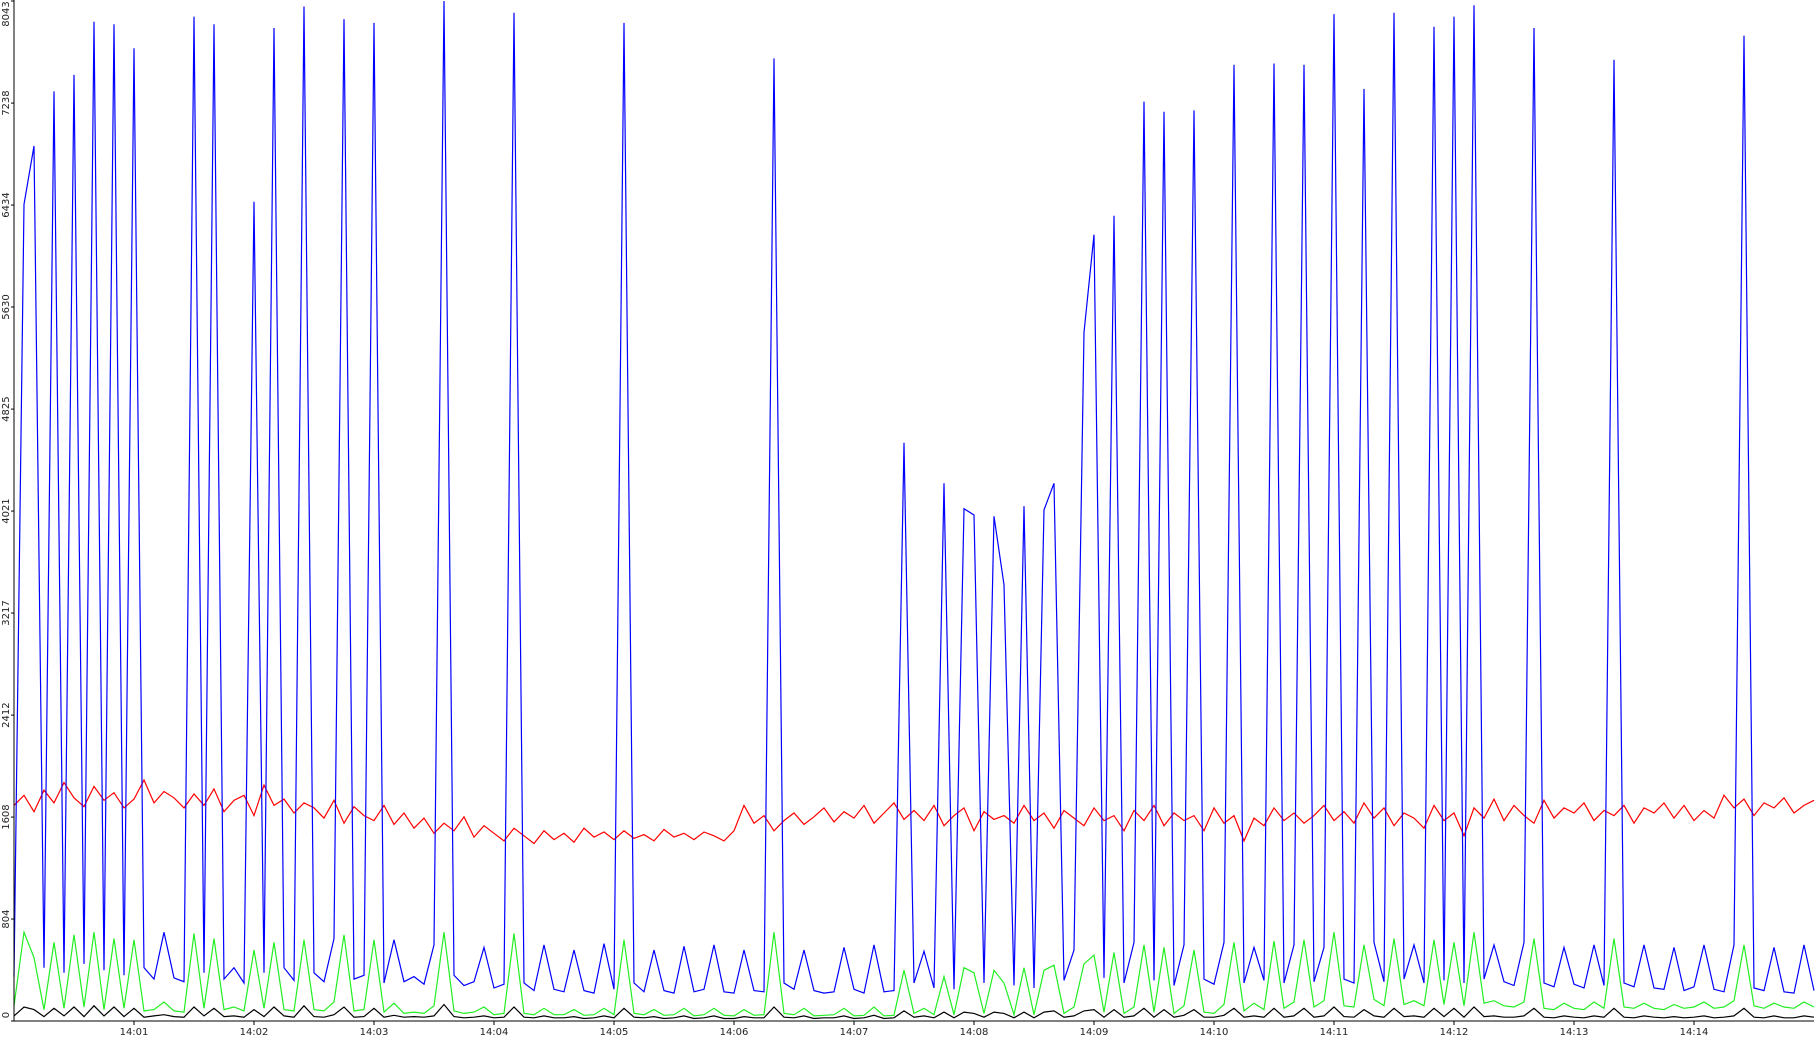 The image size is (1815, 1039). Describe the element at coordinates (1334, 1032) in the screenshot. I see `x-tick-label: 14:11` at that location.